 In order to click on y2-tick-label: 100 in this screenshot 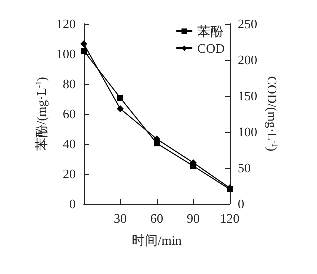, I will do `click(248, 132)`.